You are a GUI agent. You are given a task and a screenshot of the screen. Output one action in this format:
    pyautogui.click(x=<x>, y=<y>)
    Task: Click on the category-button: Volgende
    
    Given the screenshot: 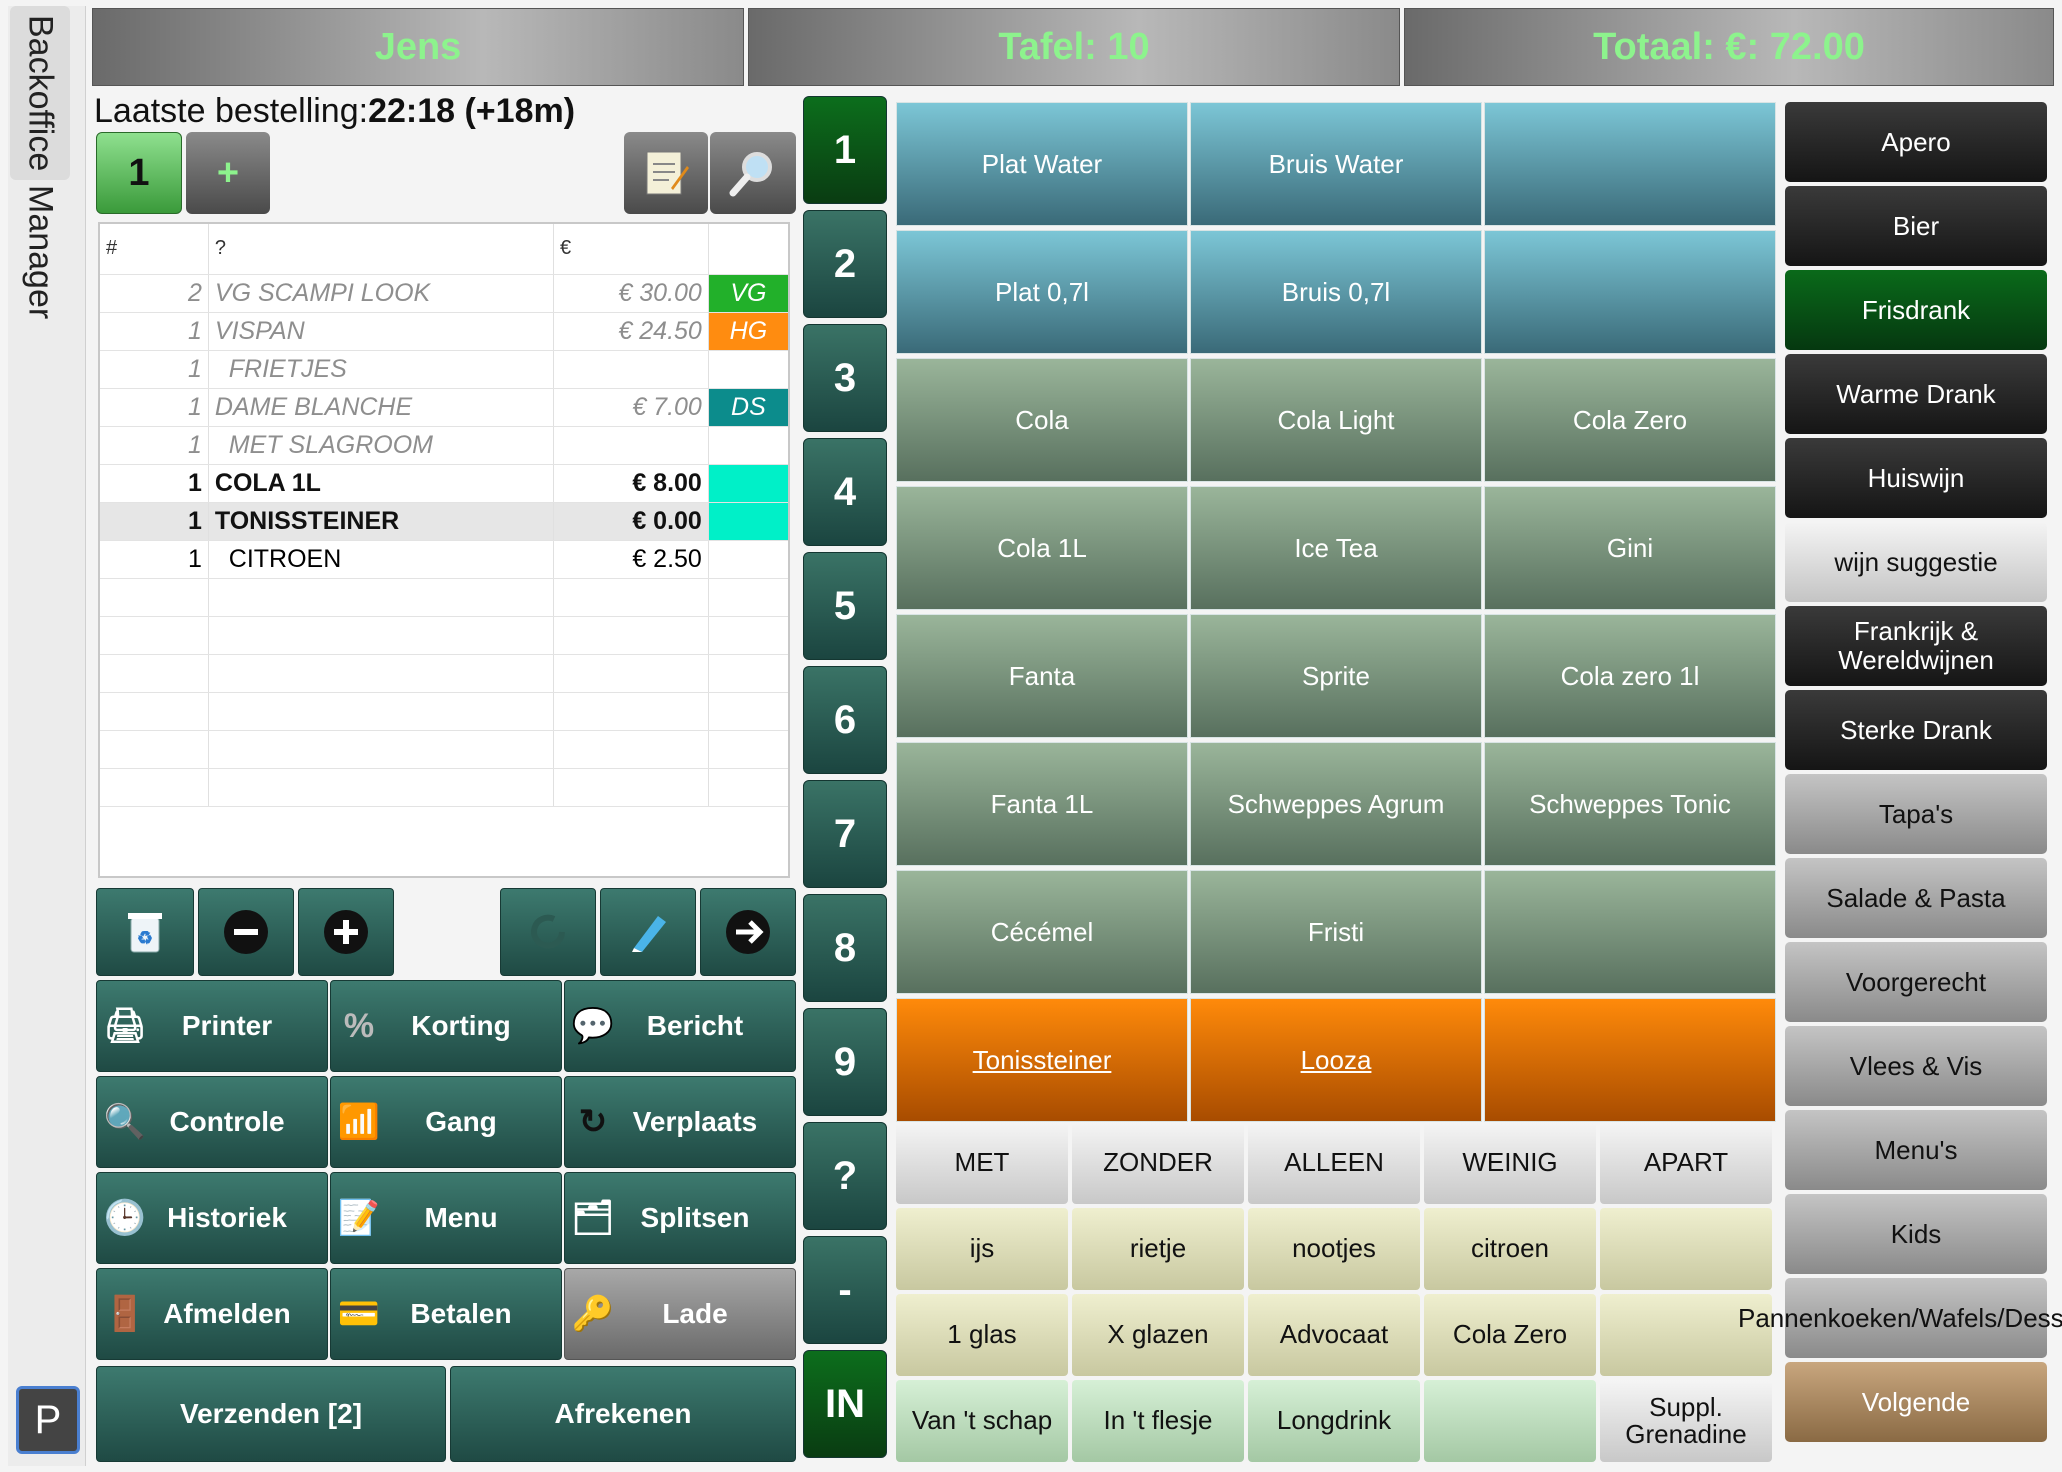 What is the action you would take?
    pyautogui.click(x=1916, y=1402)
    